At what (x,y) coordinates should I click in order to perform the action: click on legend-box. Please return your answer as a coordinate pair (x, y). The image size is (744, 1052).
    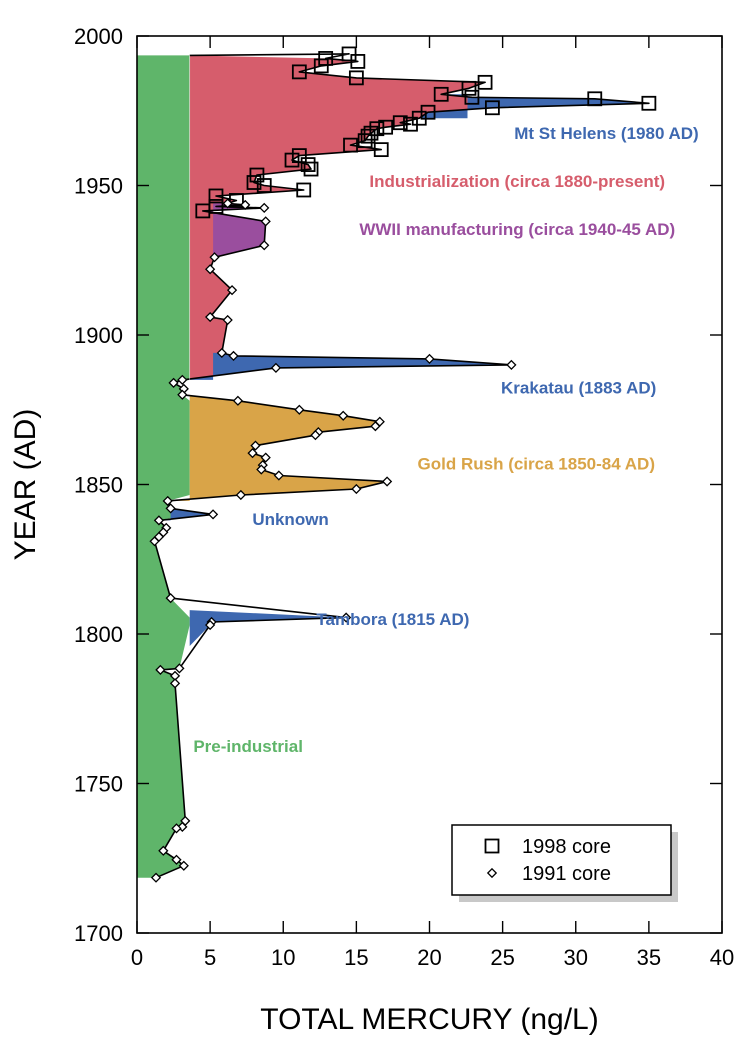
    Looking at the image, I should click on (561, 860).